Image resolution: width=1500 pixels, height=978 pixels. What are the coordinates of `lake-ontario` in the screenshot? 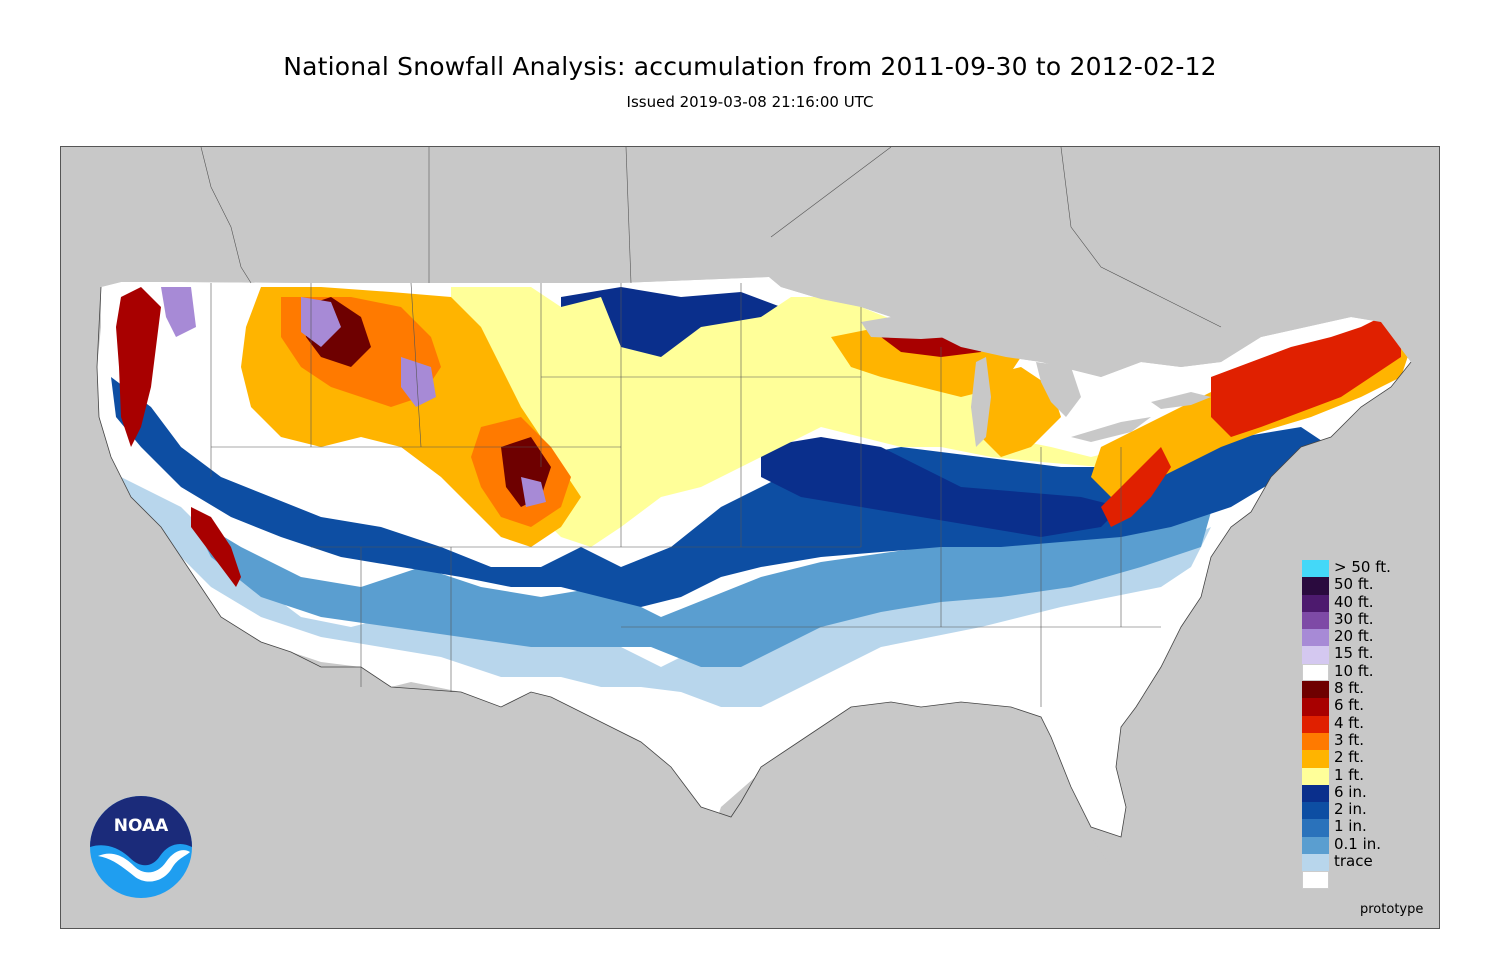 It's located at (1181, 400).